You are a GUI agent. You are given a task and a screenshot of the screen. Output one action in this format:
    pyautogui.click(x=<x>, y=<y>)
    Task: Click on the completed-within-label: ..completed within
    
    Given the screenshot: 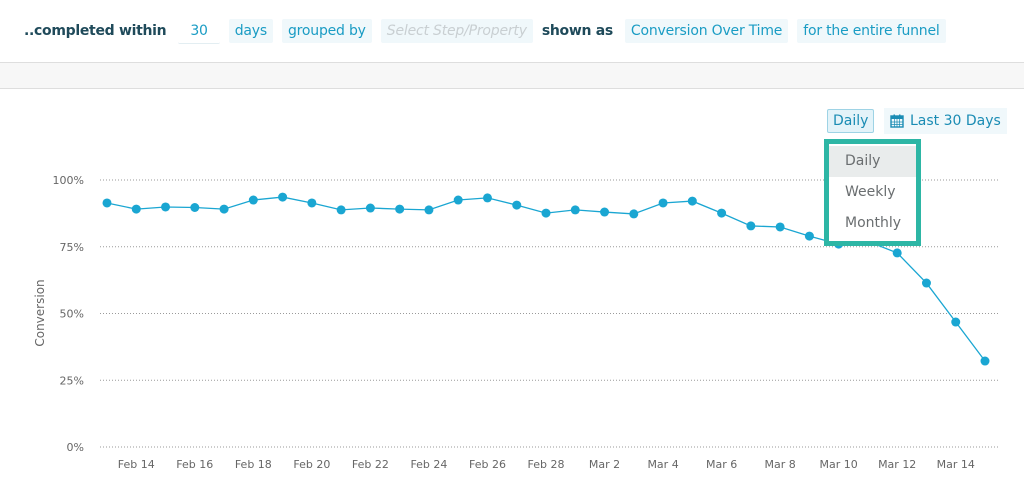 What is the action you would take?
    pyautogui.click(x=95, y=31)
    